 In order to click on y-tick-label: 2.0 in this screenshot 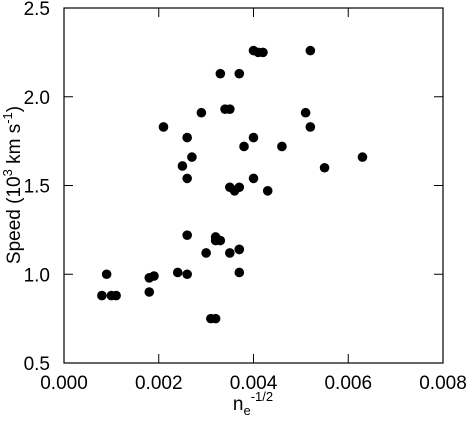, I will do `click(37, 98)`.